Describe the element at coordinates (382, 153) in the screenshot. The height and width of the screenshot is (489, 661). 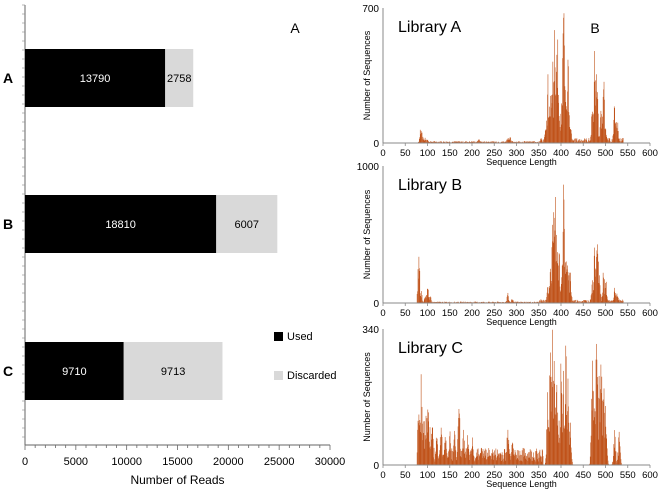
I see `hist-x-tick-label: 0` at that location.